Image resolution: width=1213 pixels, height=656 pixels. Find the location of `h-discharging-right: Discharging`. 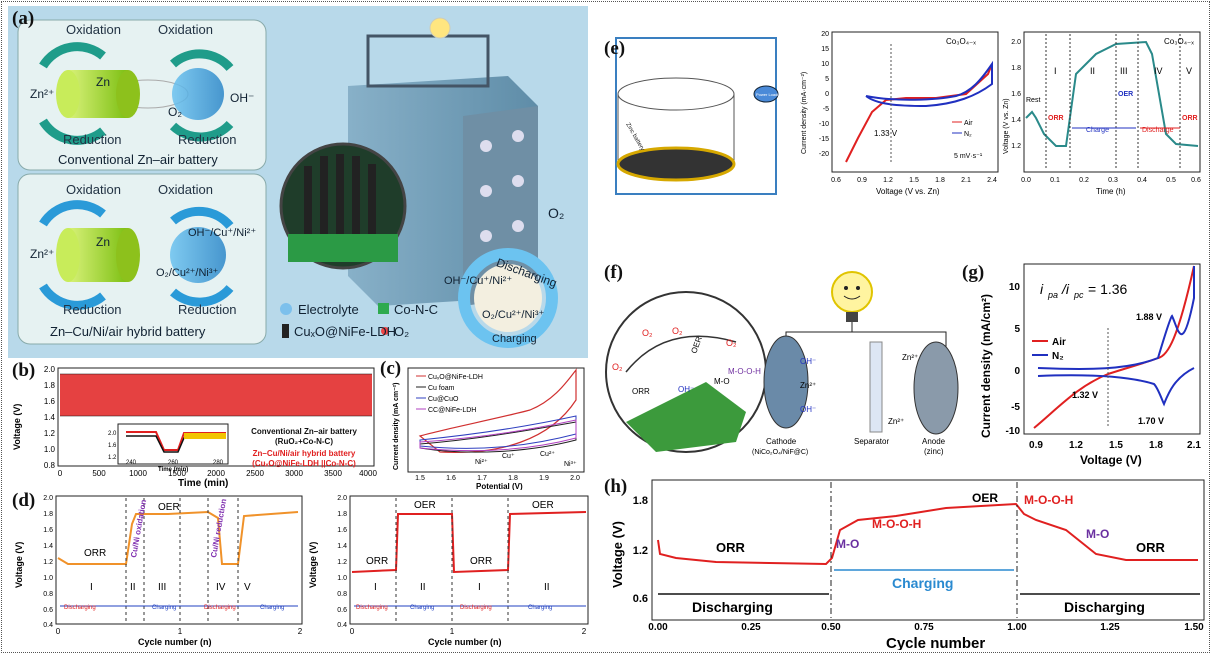

h-discharging-right: Discharging is located at coordinates (1104, 607).